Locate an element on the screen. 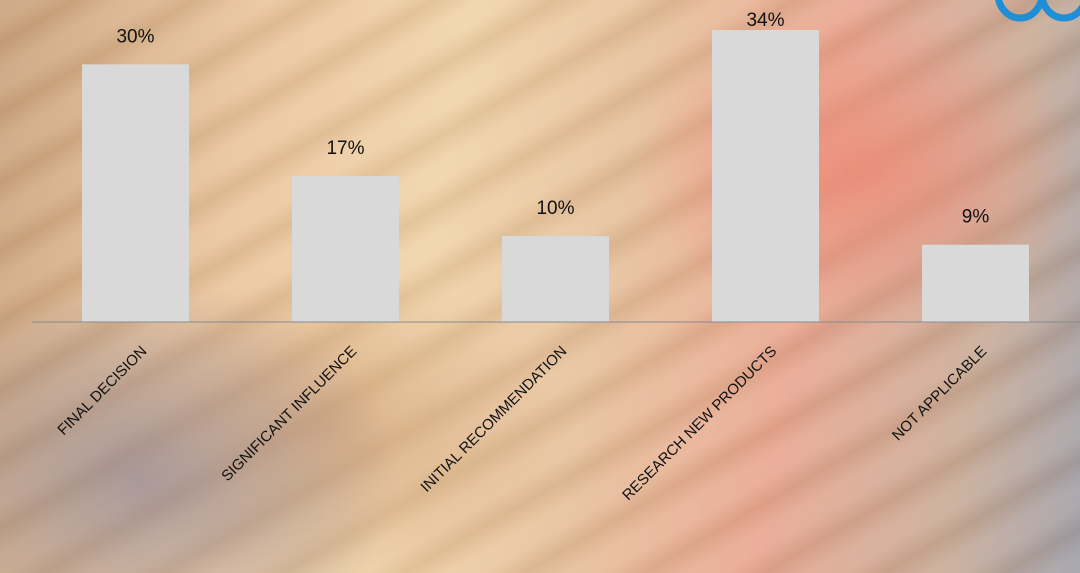 The height and width of the screenshot is (573, 1080). category-label: NOT APPLICABLE is located at coordinates (939, 393).